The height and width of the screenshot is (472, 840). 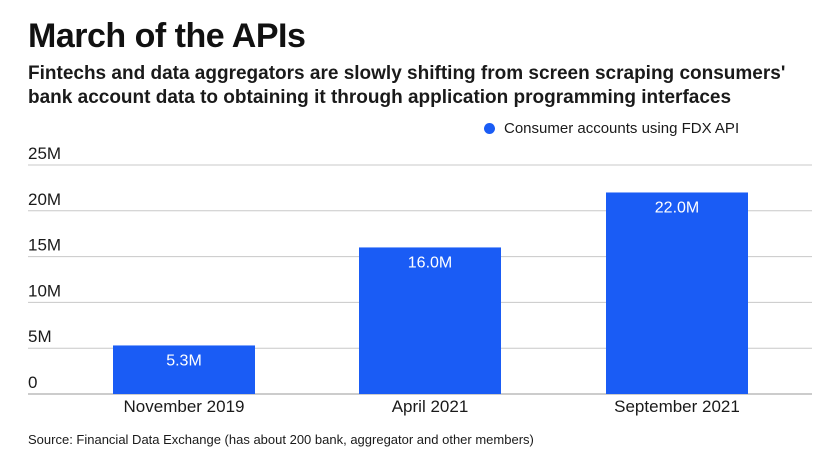 What do you see at coordinates (32, 382) in the screenshot?
I see `y-tick-label: 0` at bounding box center [32, 382].